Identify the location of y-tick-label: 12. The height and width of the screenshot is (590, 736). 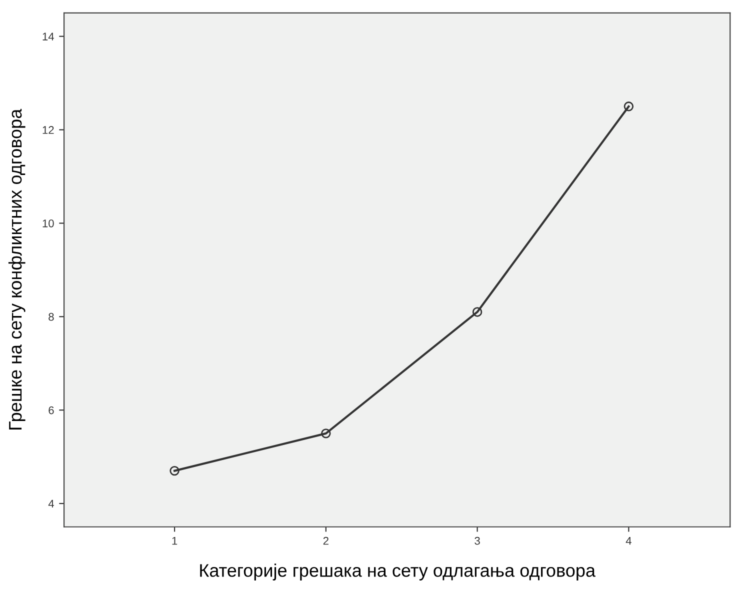
(48, 130).